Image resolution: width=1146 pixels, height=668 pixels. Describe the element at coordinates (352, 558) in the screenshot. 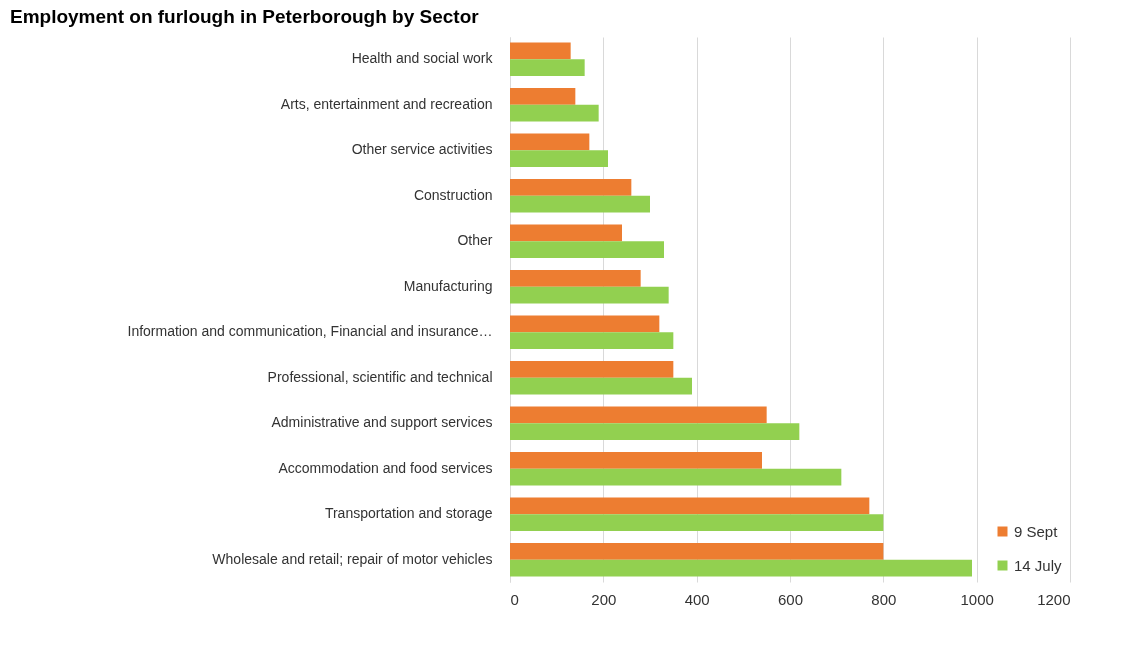

I see `y-tick-label: Wholesale and retail; repair of motor vehicles` at that location.